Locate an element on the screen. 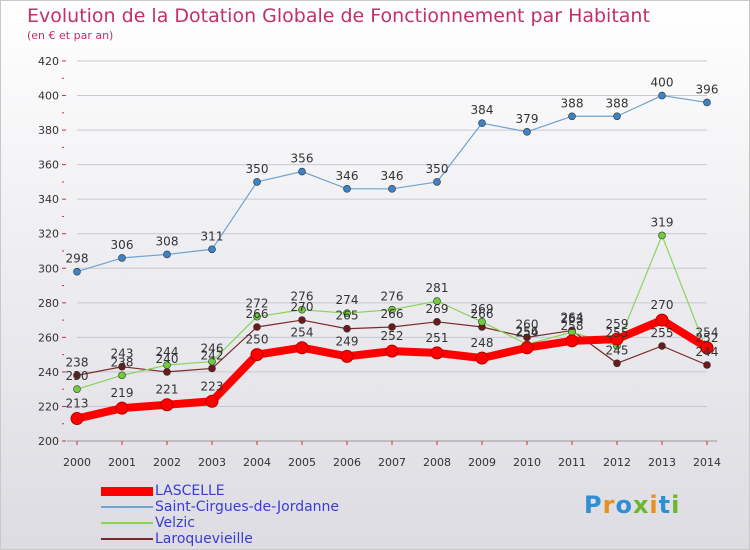  legend-item: Laroquevieille is located at coordinates (251, 539).